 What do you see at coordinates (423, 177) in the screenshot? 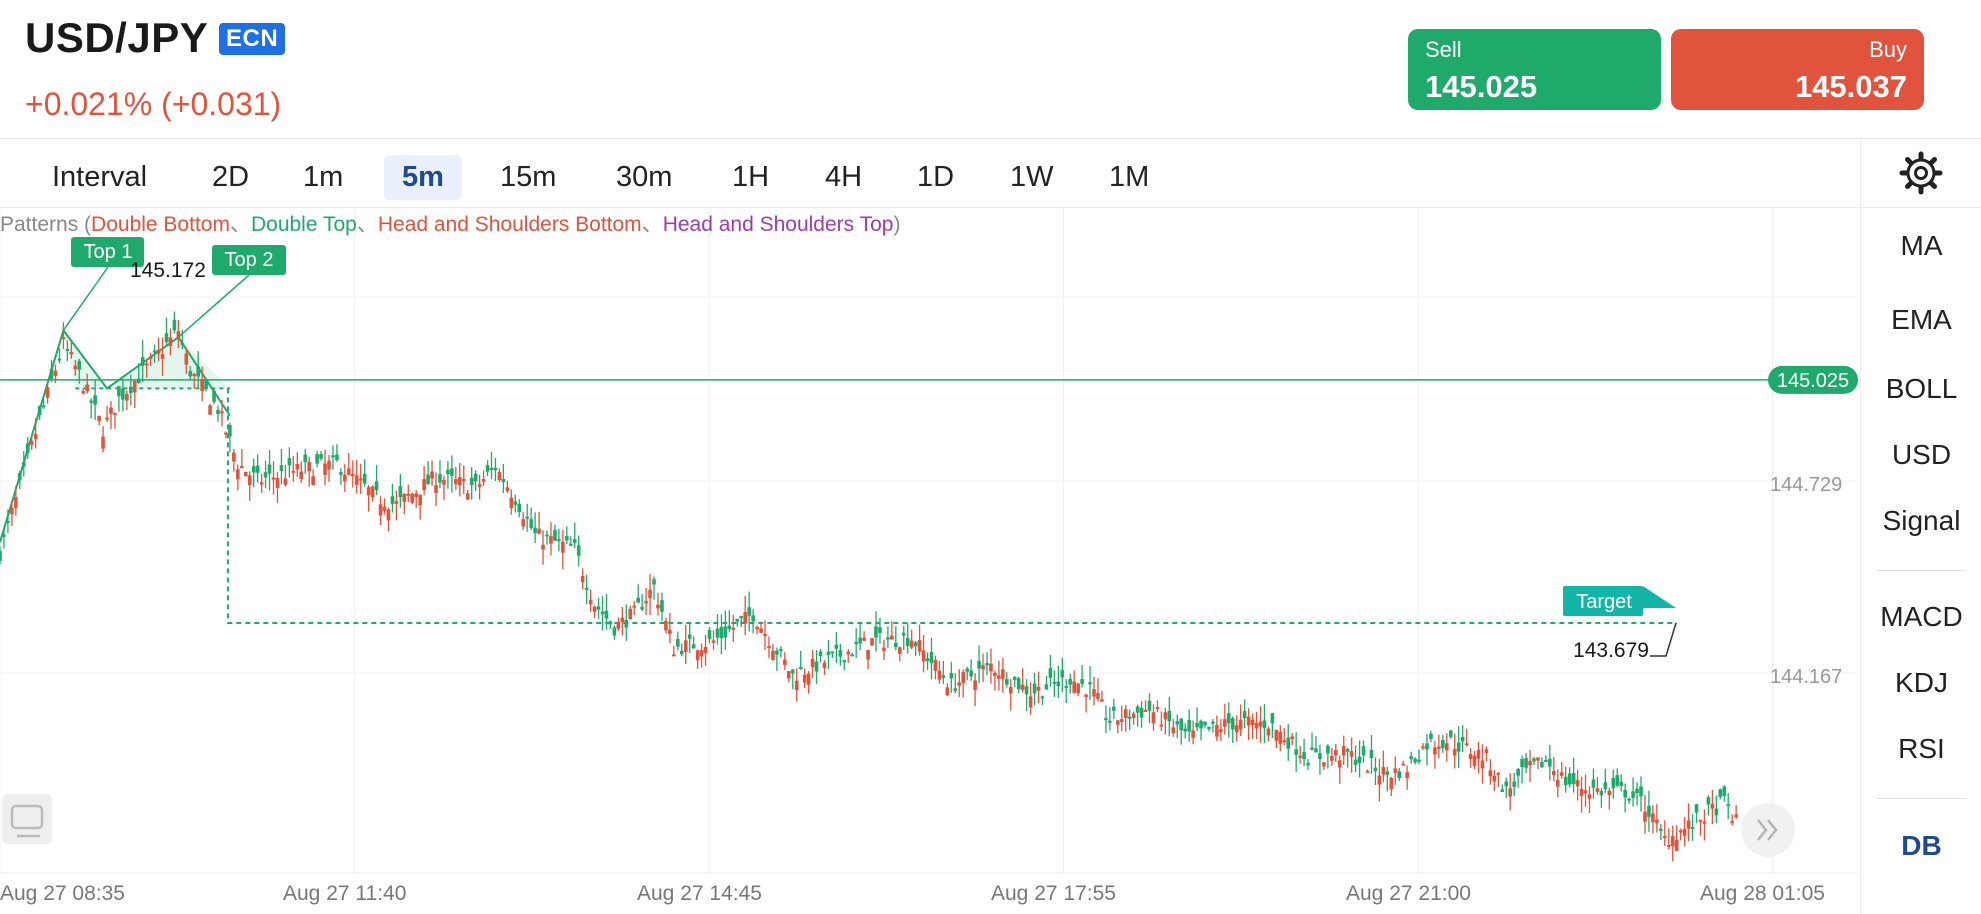
I see `interval-5m: 5m` at bounding box center [423, 177].